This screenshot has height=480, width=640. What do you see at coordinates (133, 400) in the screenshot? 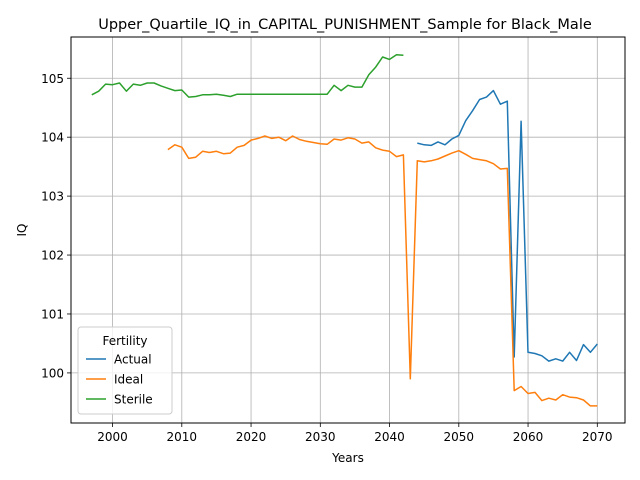
I see `legend-label-sterile: Sterile` at bounding box center [133, 400].